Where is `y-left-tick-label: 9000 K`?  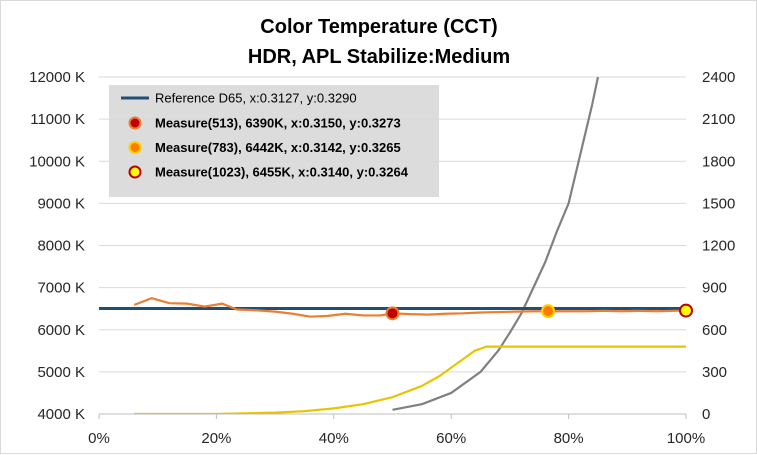 y-left-tick-label: 9000 K is located at coordinates (61, 203).